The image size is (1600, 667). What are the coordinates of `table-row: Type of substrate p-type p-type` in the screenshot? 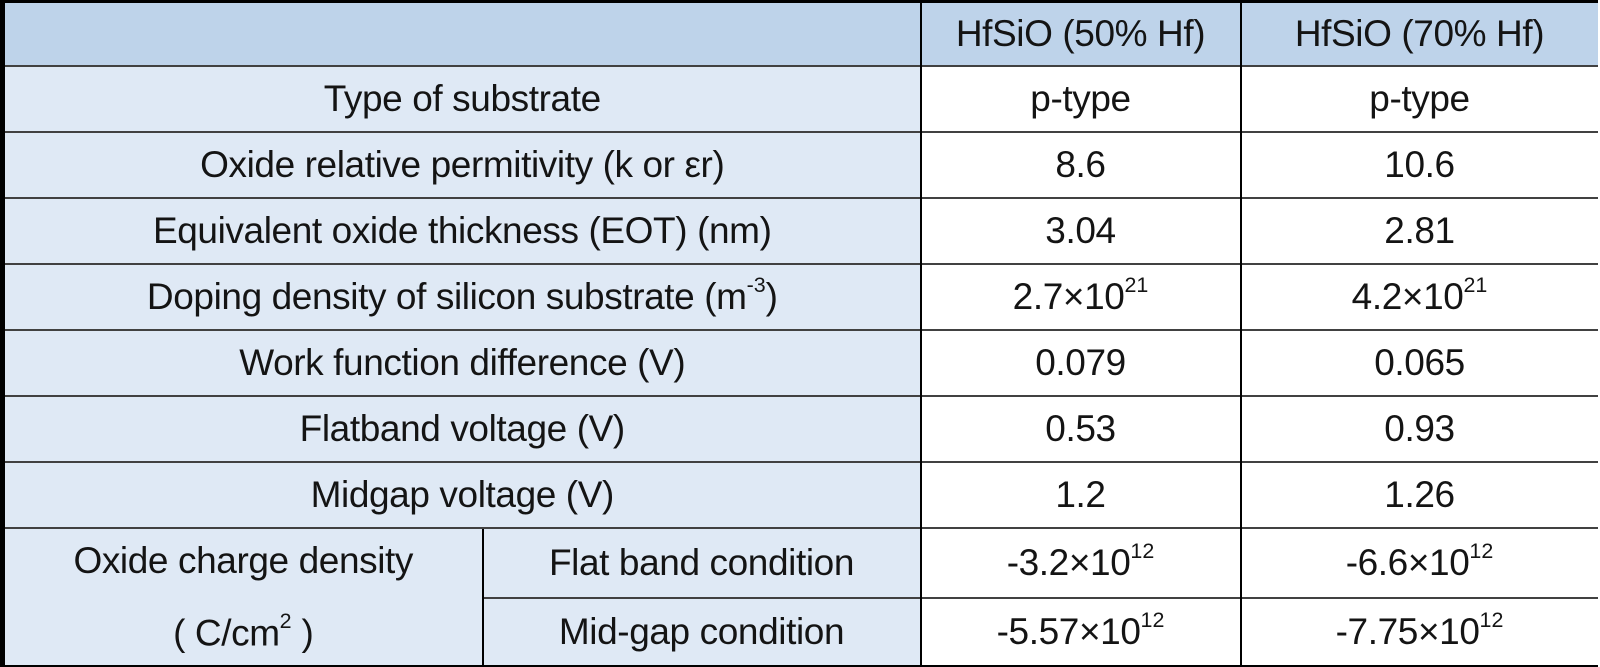 It's located at (800, 98).